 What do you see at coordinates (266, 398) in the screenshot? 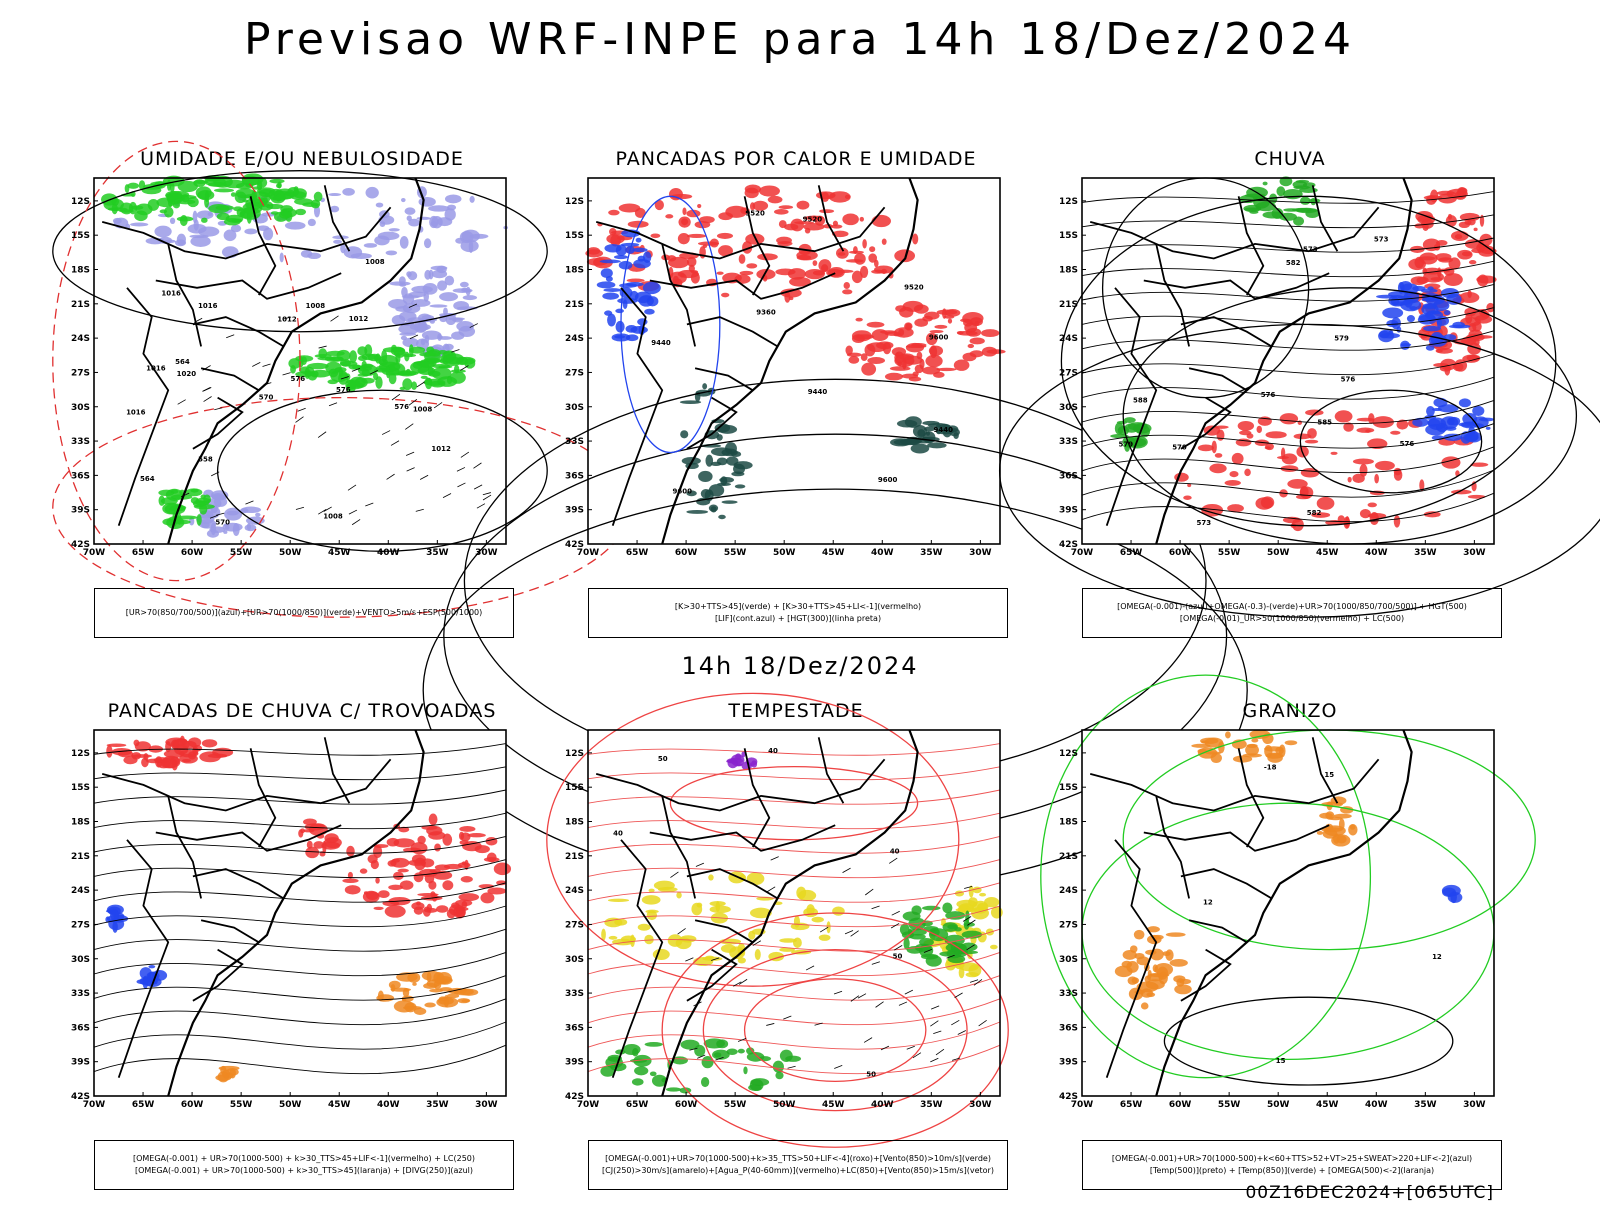
I see `contour-label: 570` at bounding box center [266, 398].